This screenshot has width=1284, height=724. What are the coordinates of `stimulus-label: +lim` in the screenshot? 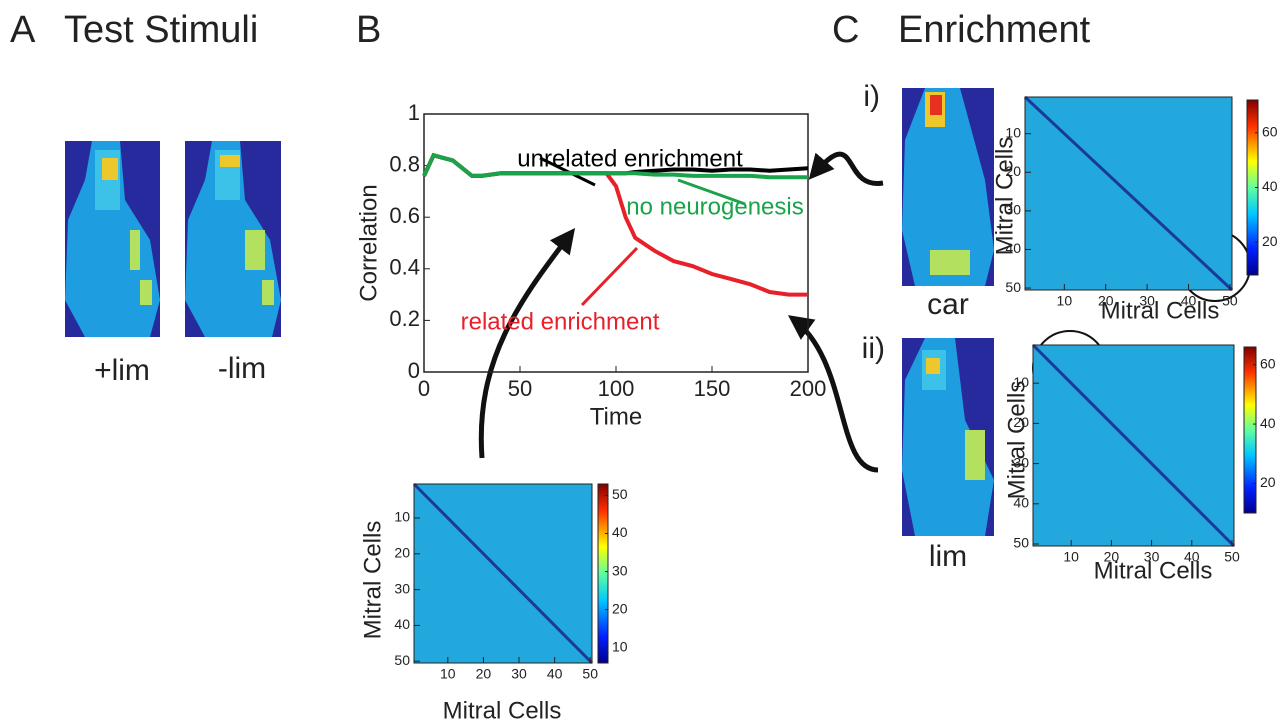 It's located at (122, 370).